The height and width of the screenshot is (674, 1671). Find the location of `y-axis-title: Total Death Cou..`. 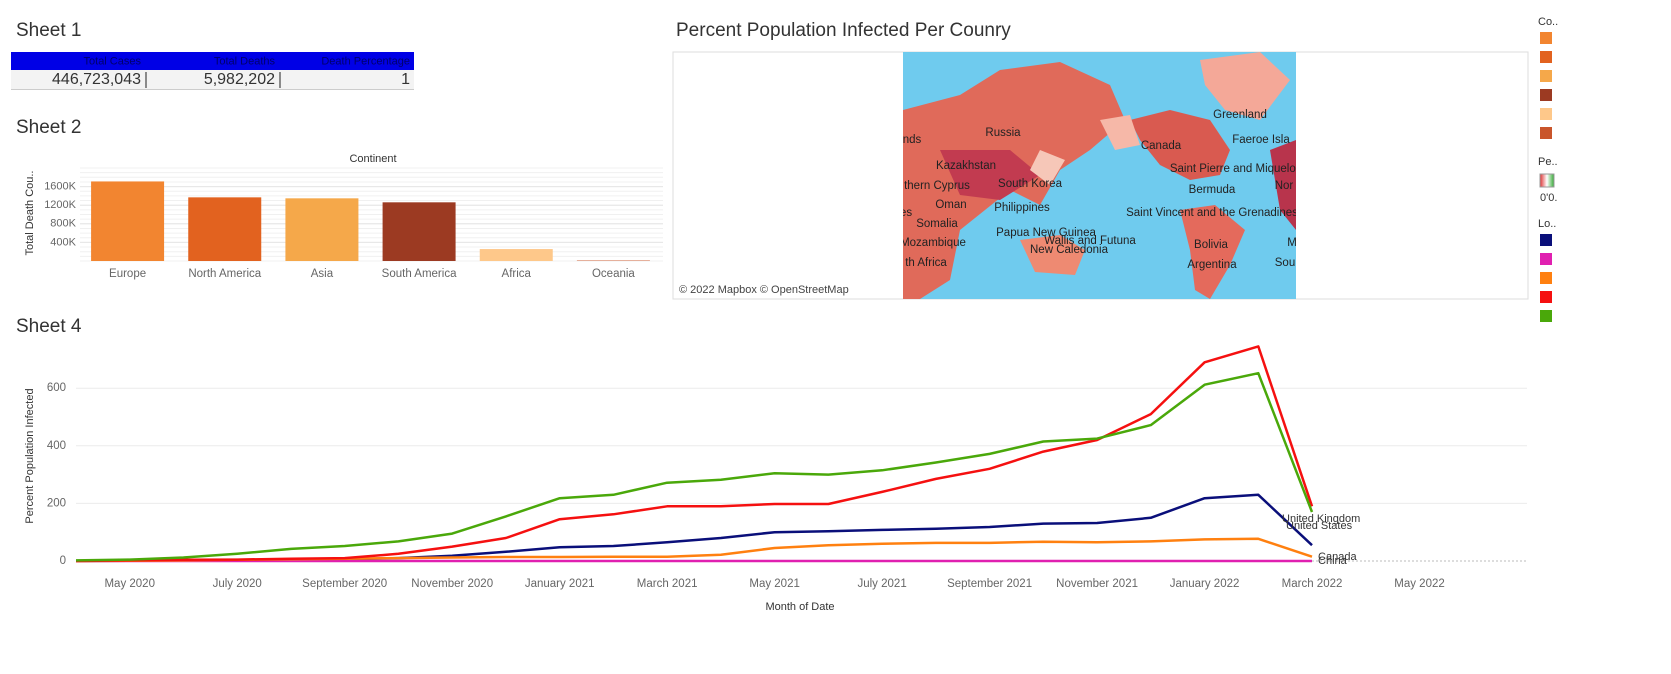

y-axis-title: Total Death Cou.. is located at coordinates (30, 213).